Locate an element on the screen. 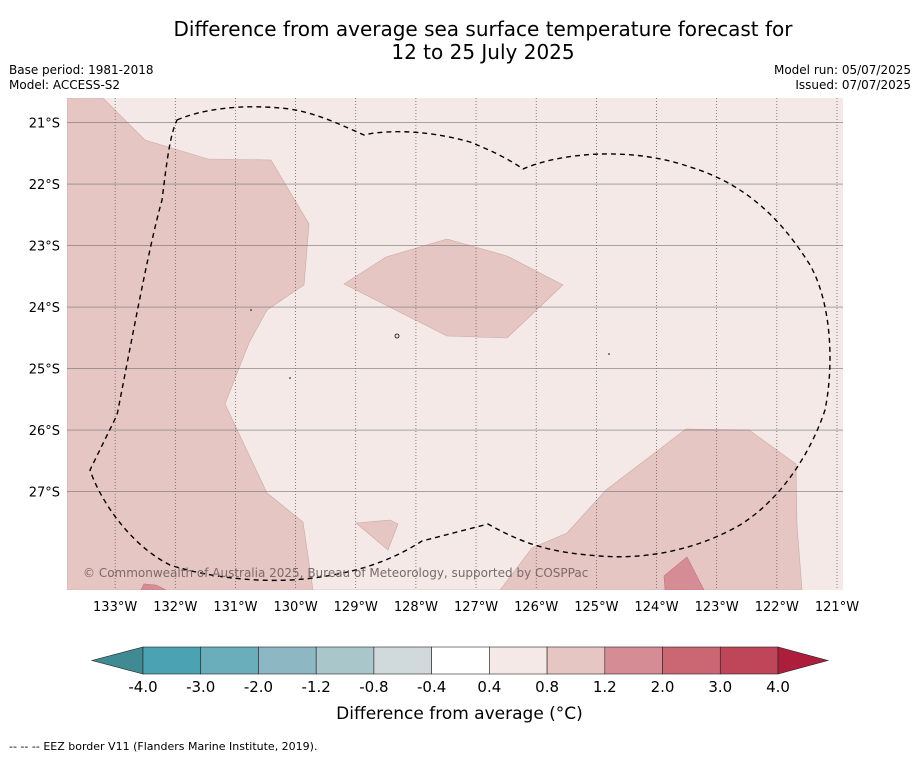 Image resolution: width=919 pixels, height=758 pixels. longitude-tick-label: 123°W is located at coordinates (717, 607).